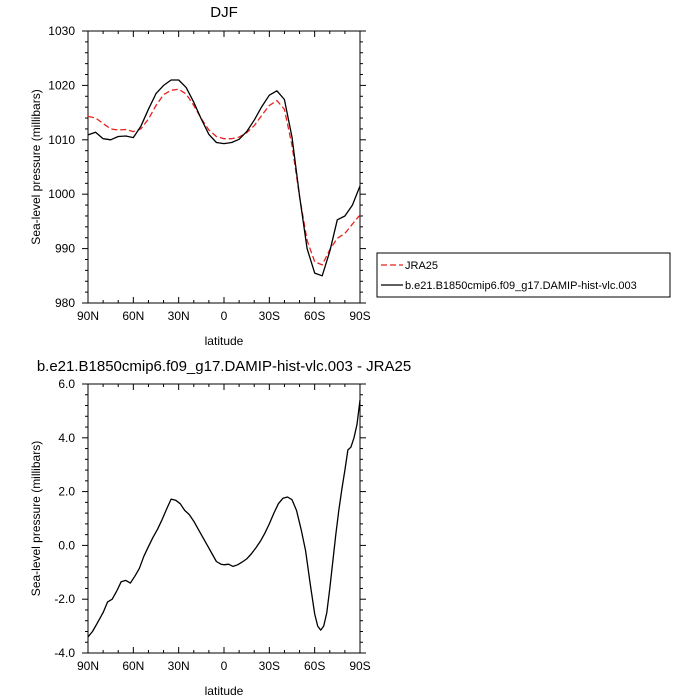 This screenshot has width=700, height=700. What do you see at coordinates (65, 303) in the screenshot?
I see `y-tick-label: 980` at bounding box center [65, 303].